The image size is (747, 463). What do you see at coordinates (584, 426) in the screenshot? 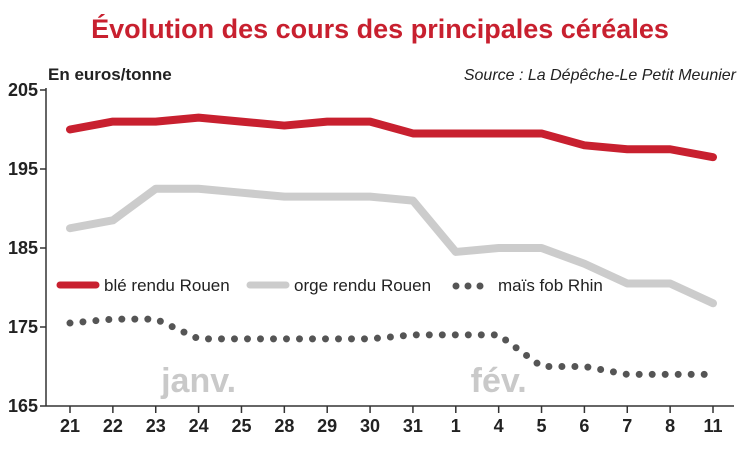
I see `x-tick-label-12: 6` at bounding box center [584, 426].